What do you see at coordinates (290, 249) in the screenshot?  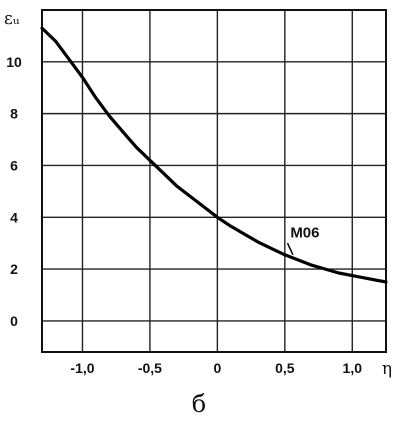 I see `series-label-leader` at bounding box center [290, 249].